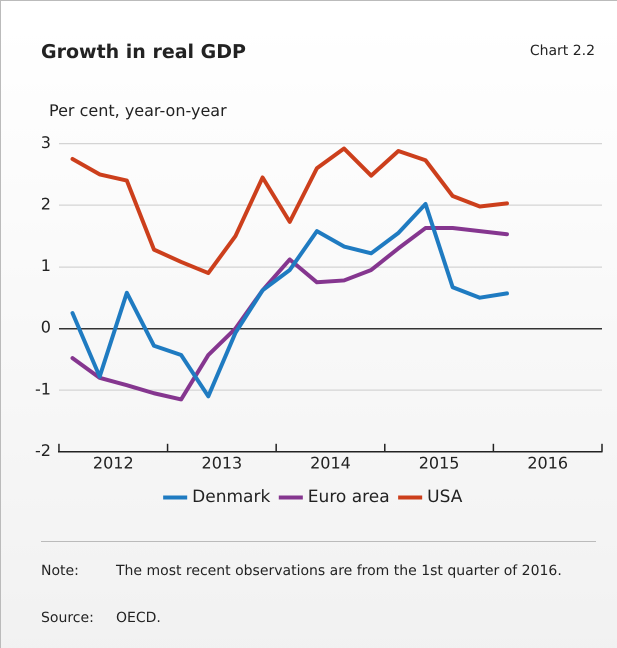 The image size is (617, 648). Describe the element at coordinates (445, 496) in the screenshot. I see `legend-label: USA` at that location.